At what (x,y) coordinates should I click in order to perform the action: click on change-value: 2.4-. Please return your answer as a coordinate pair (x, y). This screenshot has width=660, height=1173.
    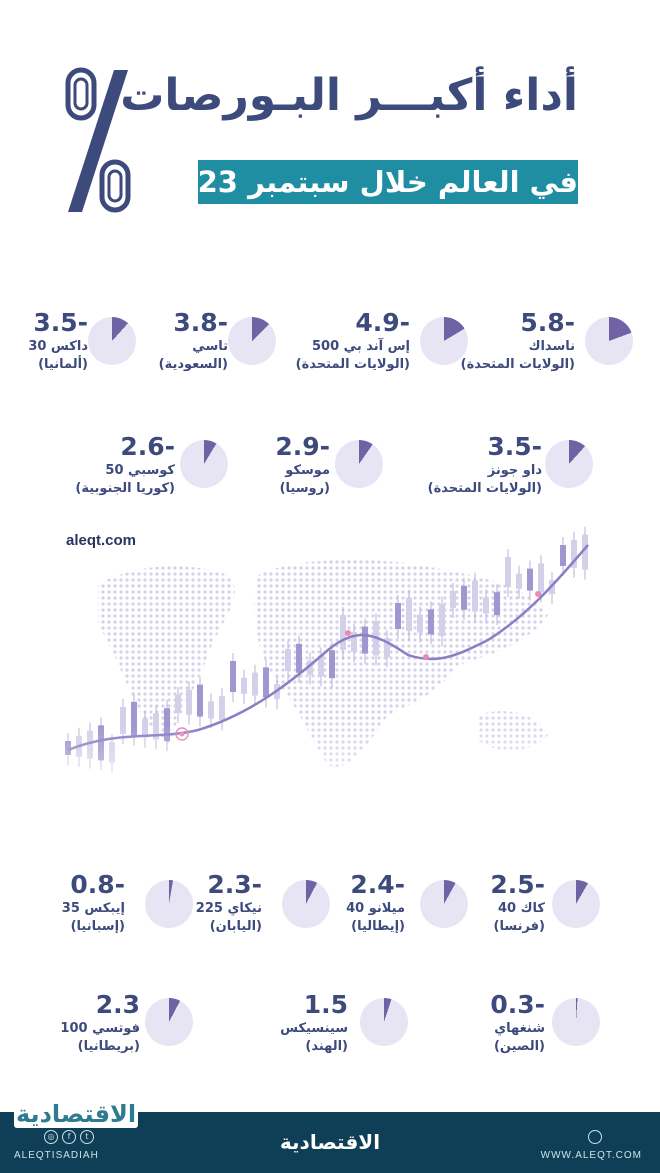
    Looking at the image, I should click on (377, 884).